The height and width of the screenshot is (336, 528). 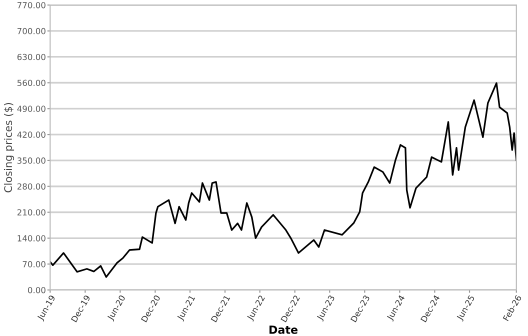 I want to click on y-tick-label: 490.00, so click(x=31, y=109).